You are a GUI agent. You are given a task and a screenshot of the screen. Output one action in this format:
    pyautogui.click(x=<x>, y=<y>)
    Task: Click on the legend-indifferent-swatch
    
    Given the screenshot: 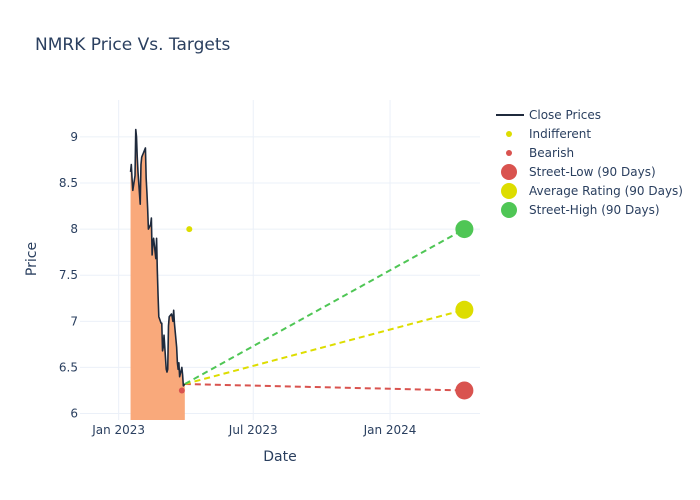 What is the action you would take?
    pyautogui.click(x=509, y=134)
    